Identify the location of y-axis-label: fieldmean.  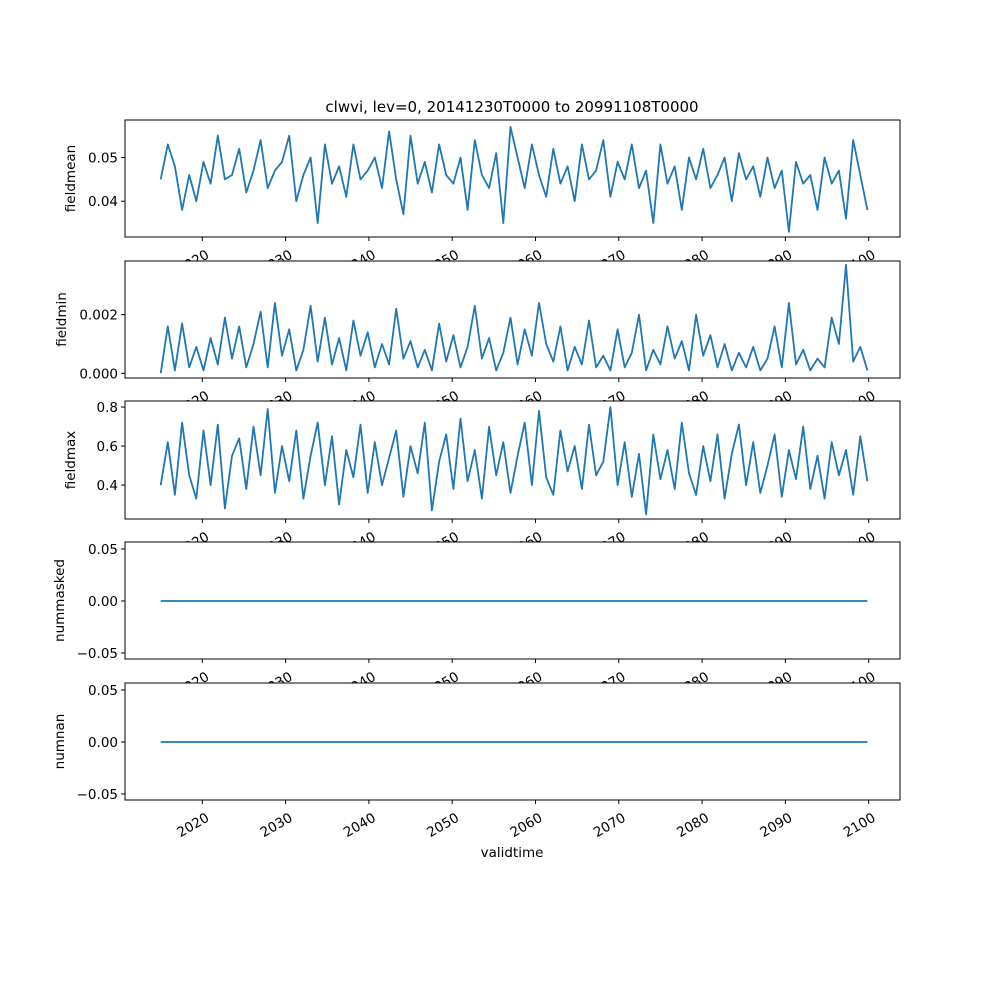
(71, 178).